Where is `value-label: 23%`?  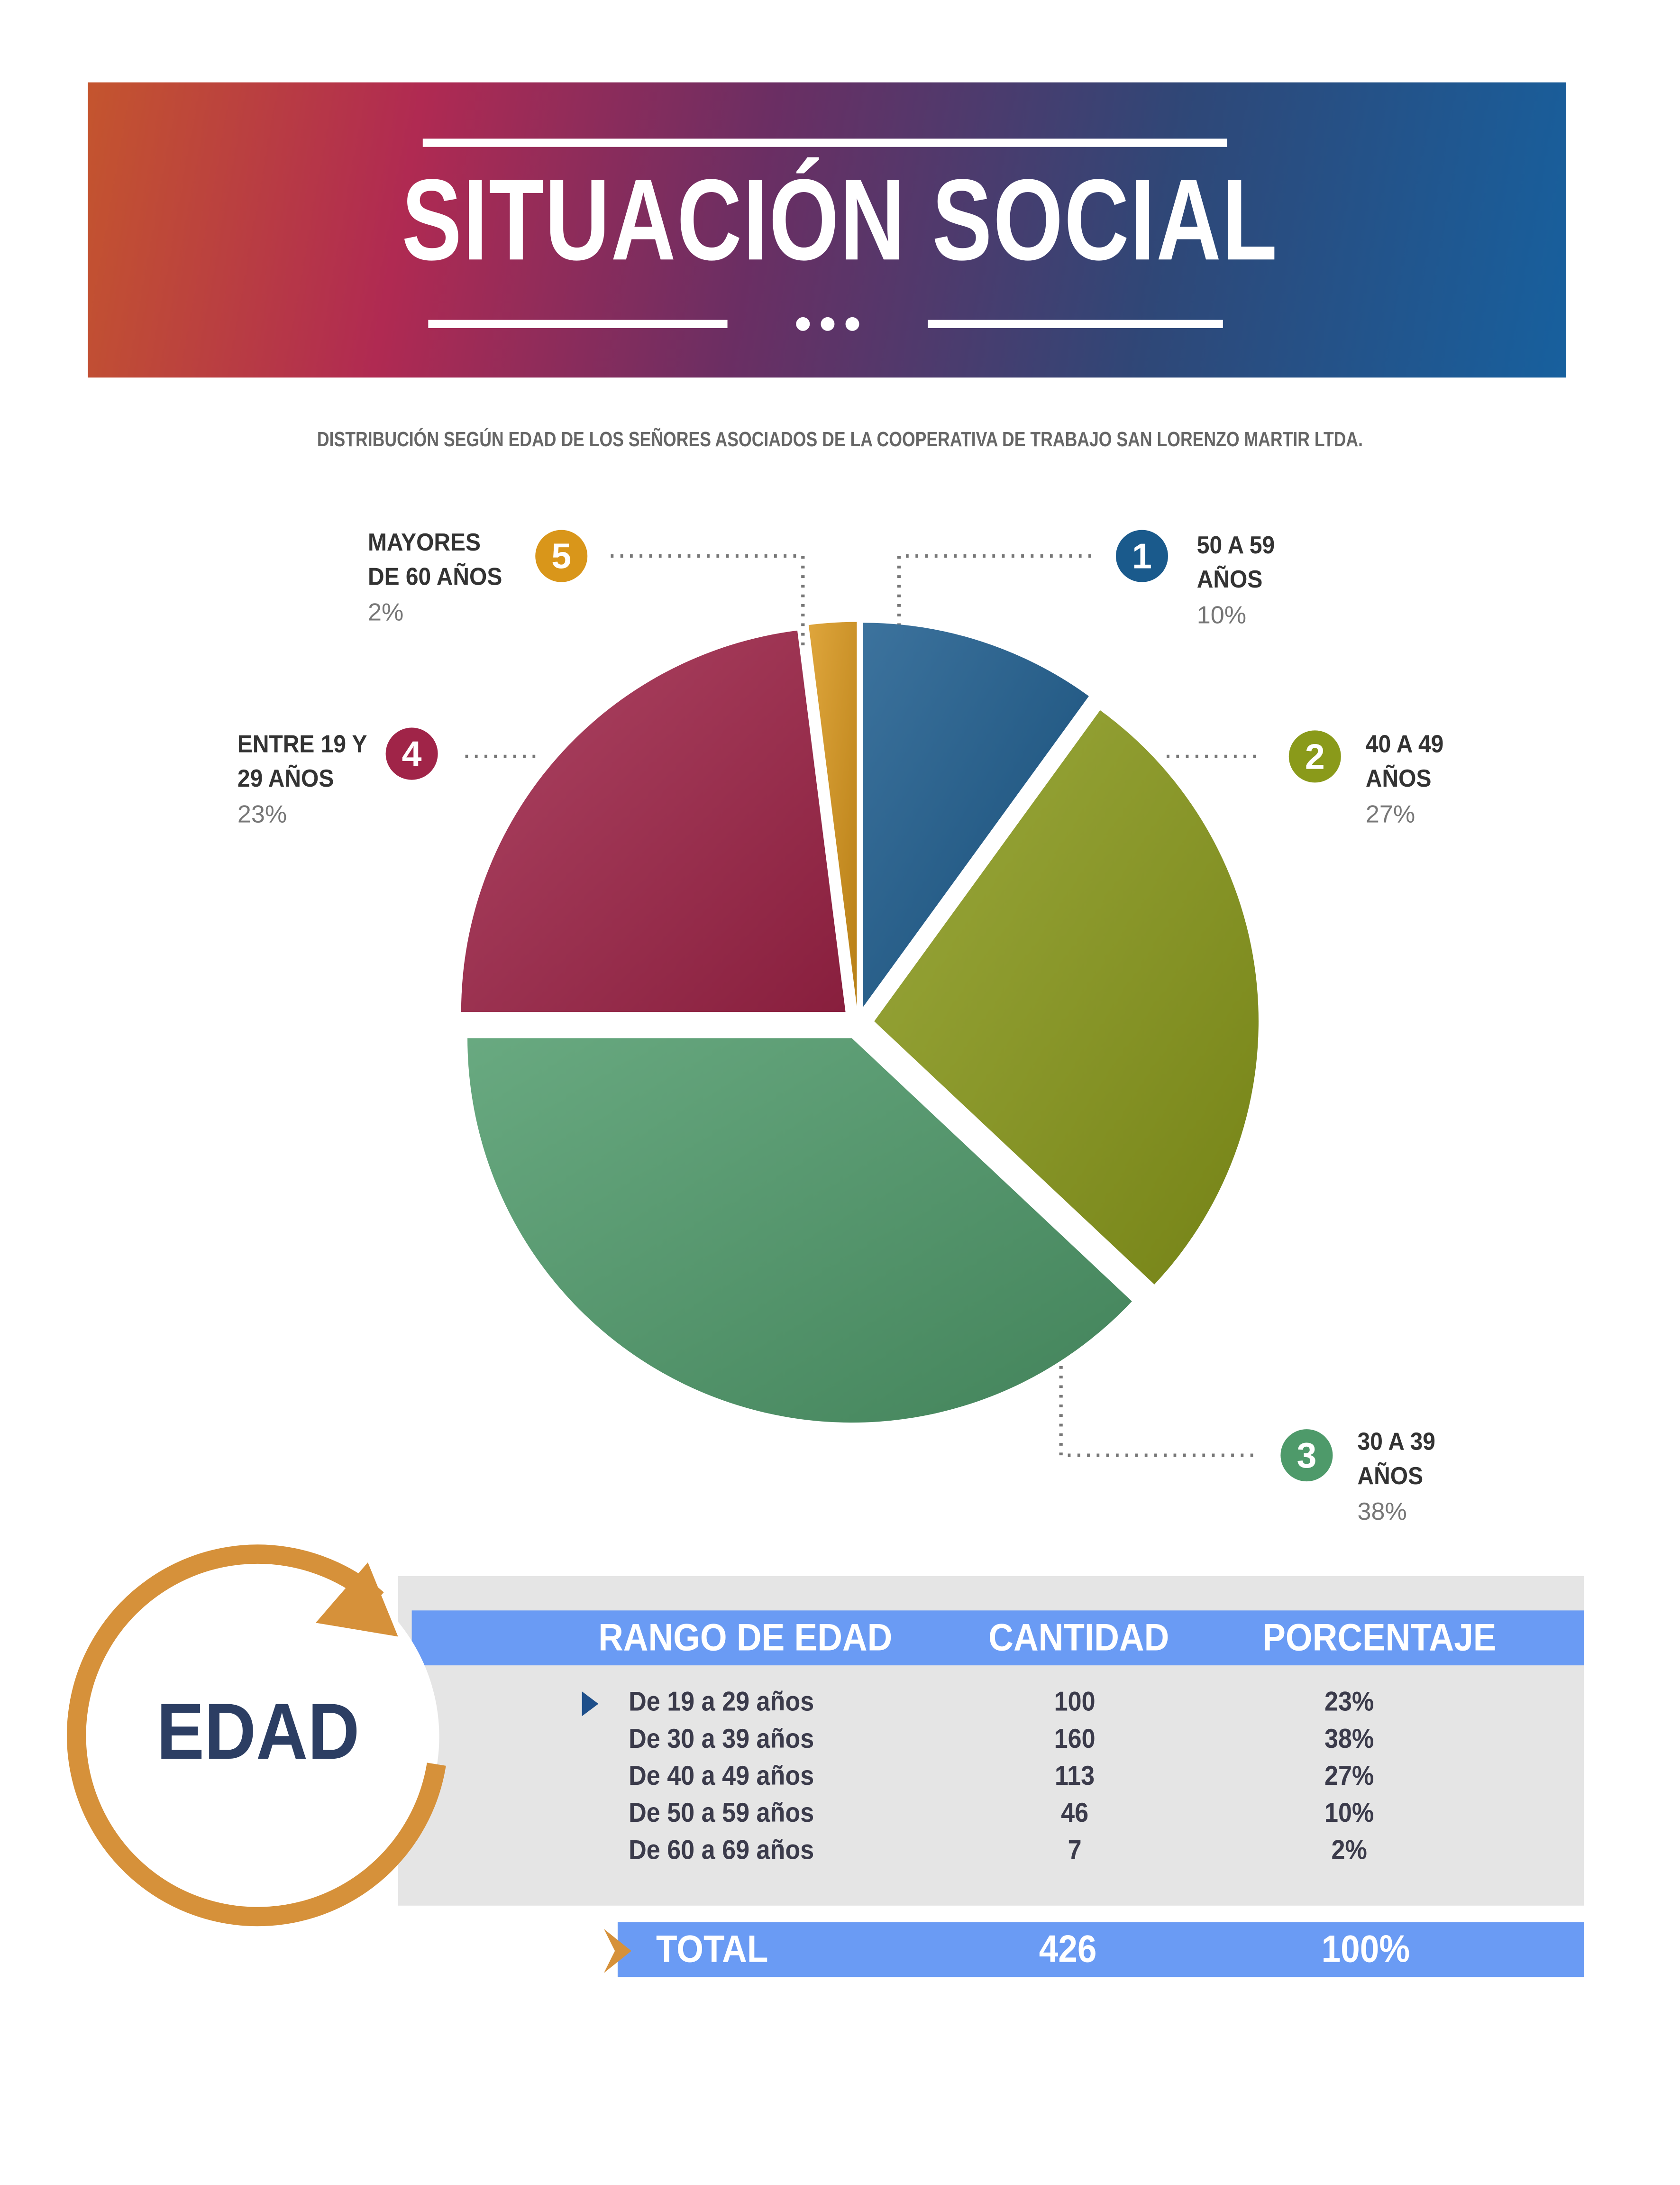
value-label: 23% is located at coordinates (262, 814).